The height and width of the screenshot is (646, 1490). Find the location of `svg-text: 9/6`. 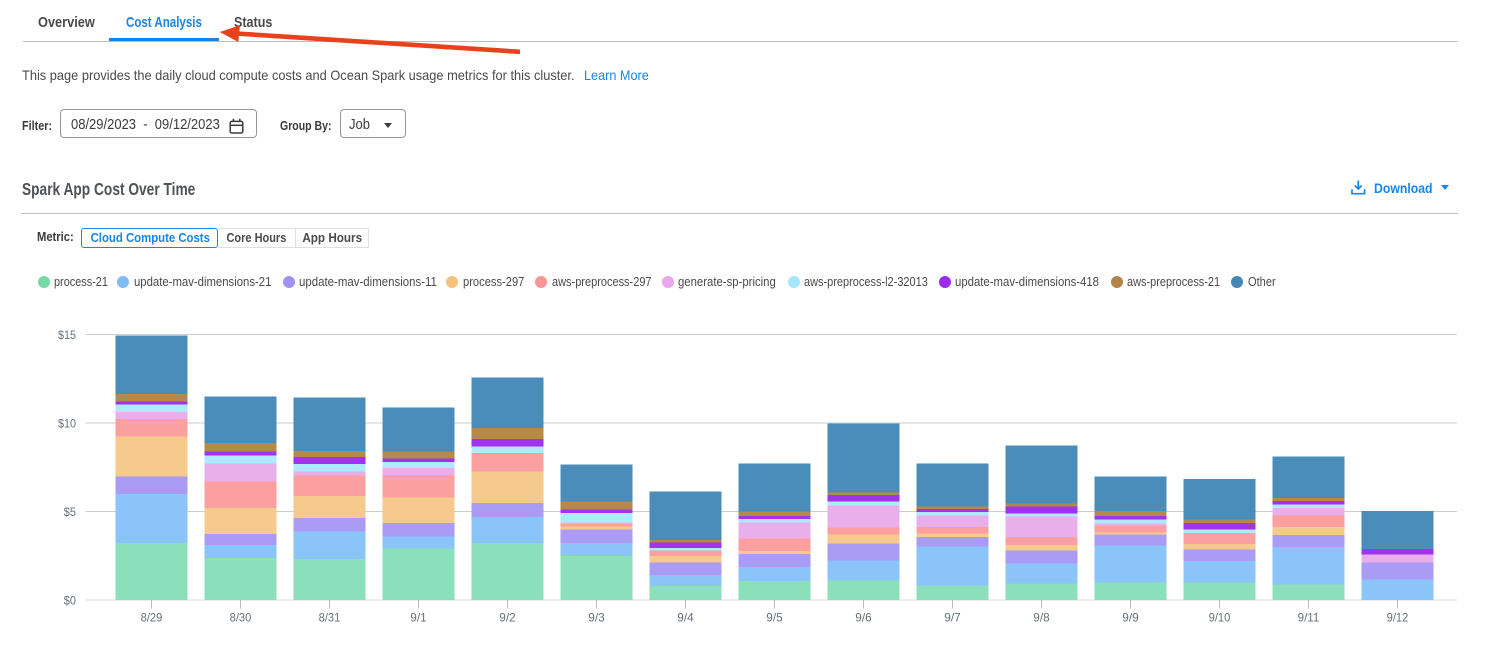

svg-text: 9/6 is located at coordinates (863, 617).